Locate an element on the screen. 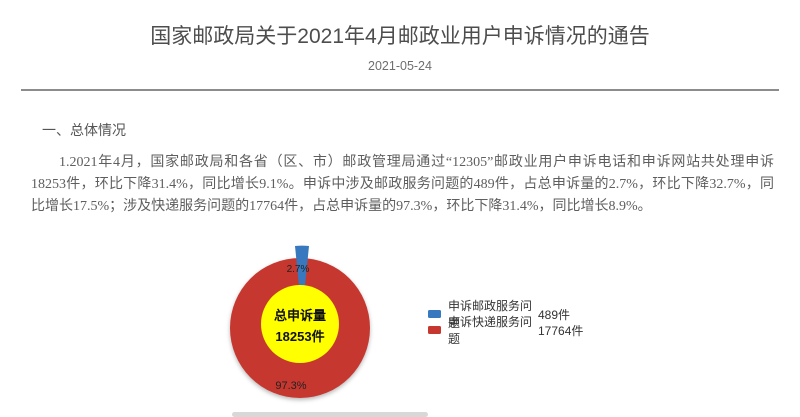  pie-percent-label-postal: 2.7% is located at coordinates (298, 269).